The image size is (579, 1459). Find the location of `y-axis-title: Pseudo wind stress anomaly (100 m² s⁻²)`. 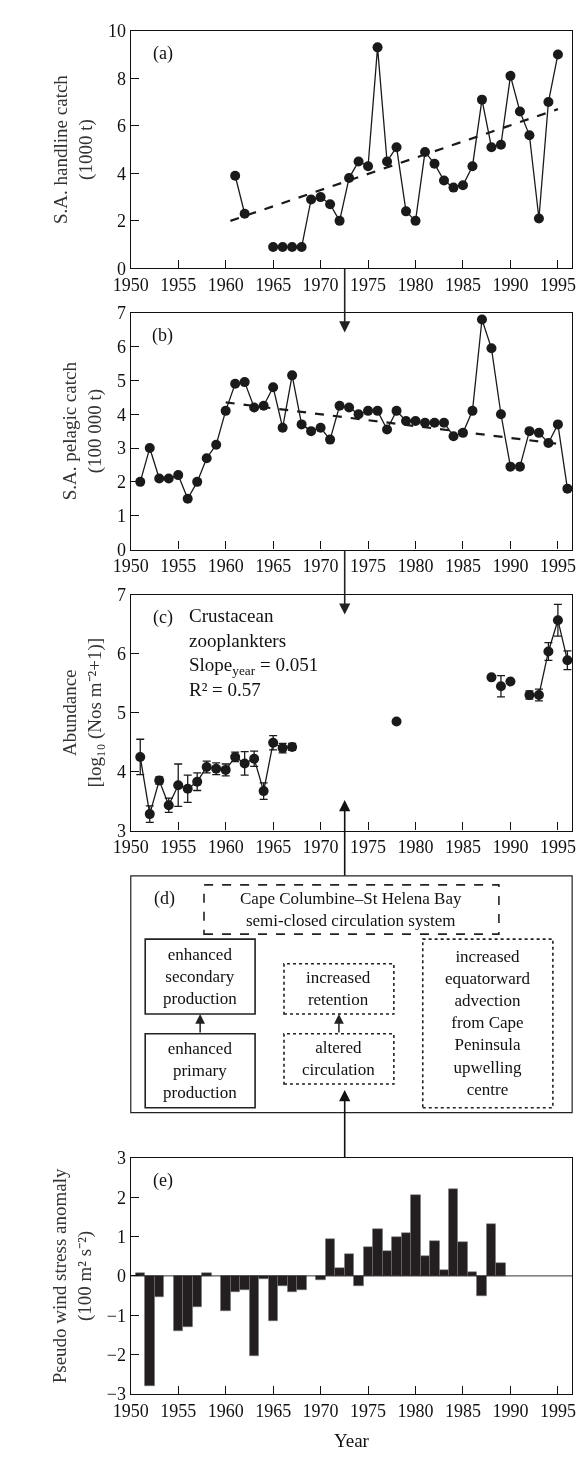

y-axis-title: Pseudo wind stress anomaly (100 m² s⁻²) is located at coordinates (72, 1276).